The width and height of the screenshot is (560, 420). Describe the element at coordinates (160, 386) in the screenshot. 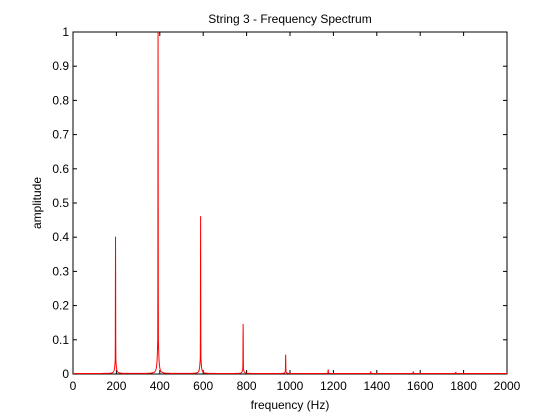

I see `x-tick-label: 400` at that location.